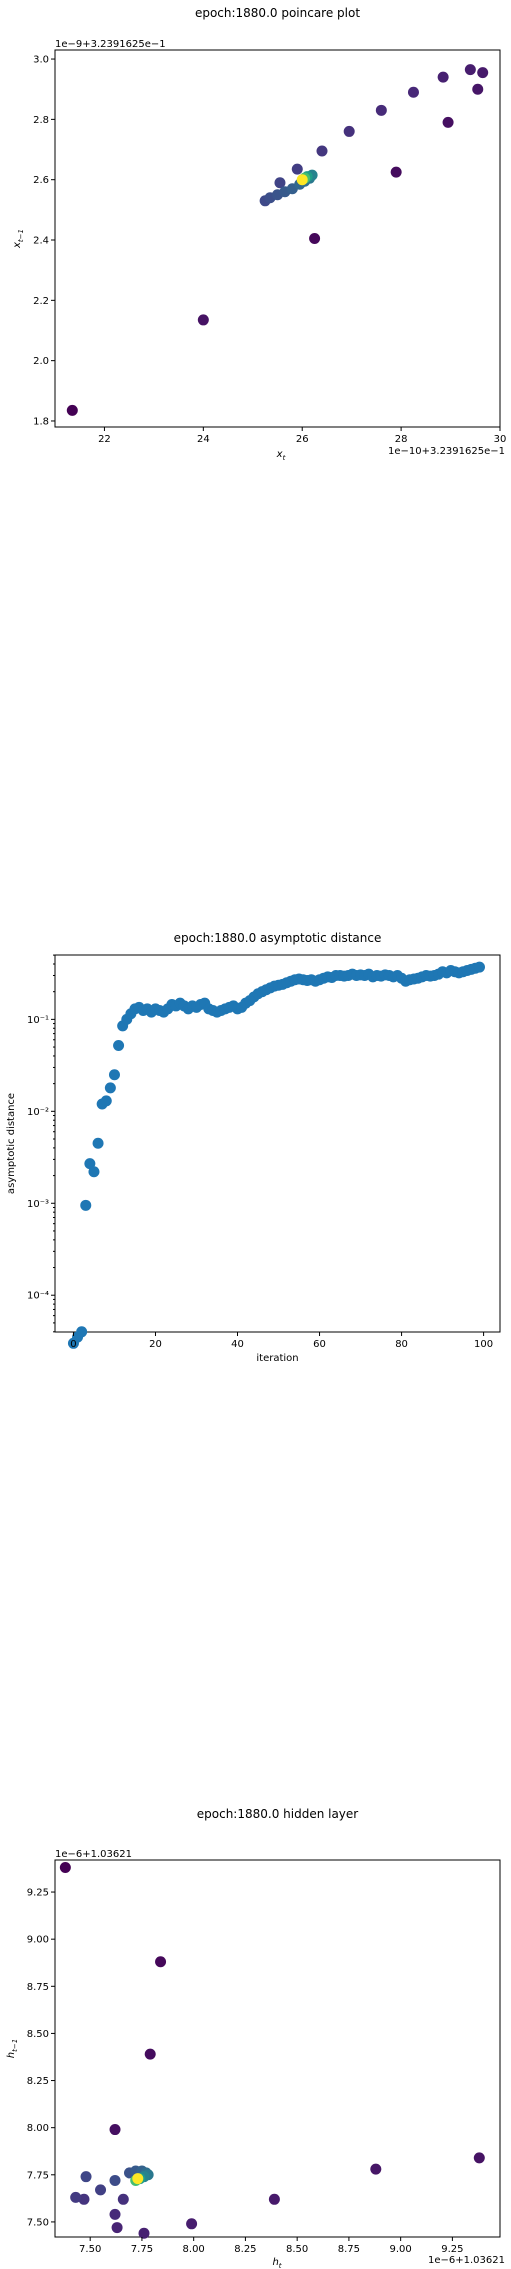 The image size is (511, 2269). Describe the element at coordinates (203, 439) in the screenshot. I see `x-tick-label: 24` at that location.